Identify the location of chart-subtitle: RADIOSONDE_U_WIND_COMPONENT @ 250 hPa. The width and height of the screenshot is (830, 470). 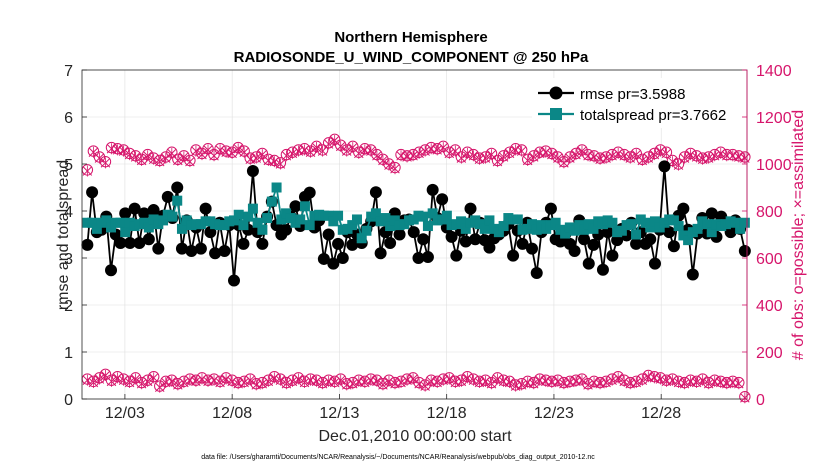
(411, 57).